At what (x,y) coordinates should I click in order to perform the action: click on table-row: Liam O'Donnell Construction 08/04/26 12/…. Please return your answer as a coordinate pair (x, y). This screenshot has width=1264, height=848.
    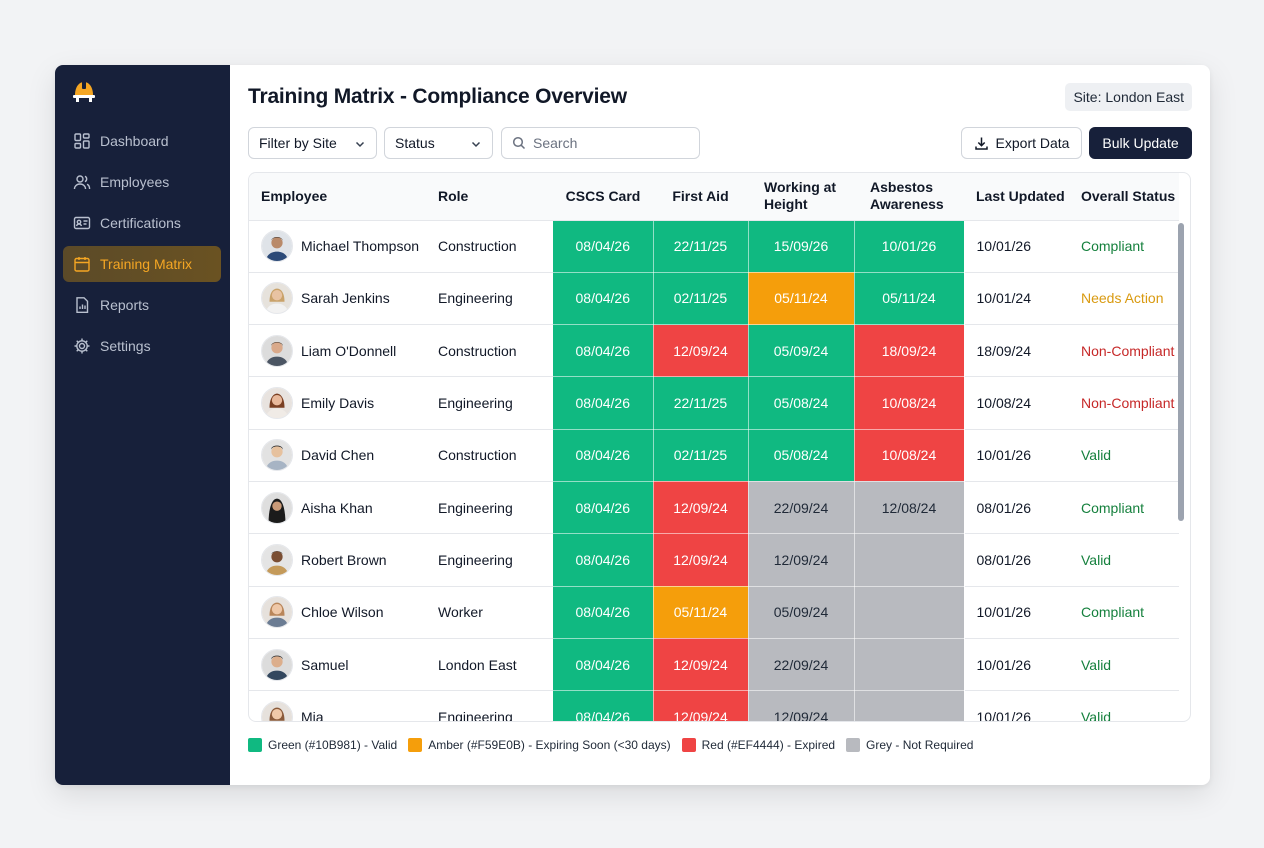
    Looking at the image, I should click on (714, 351).